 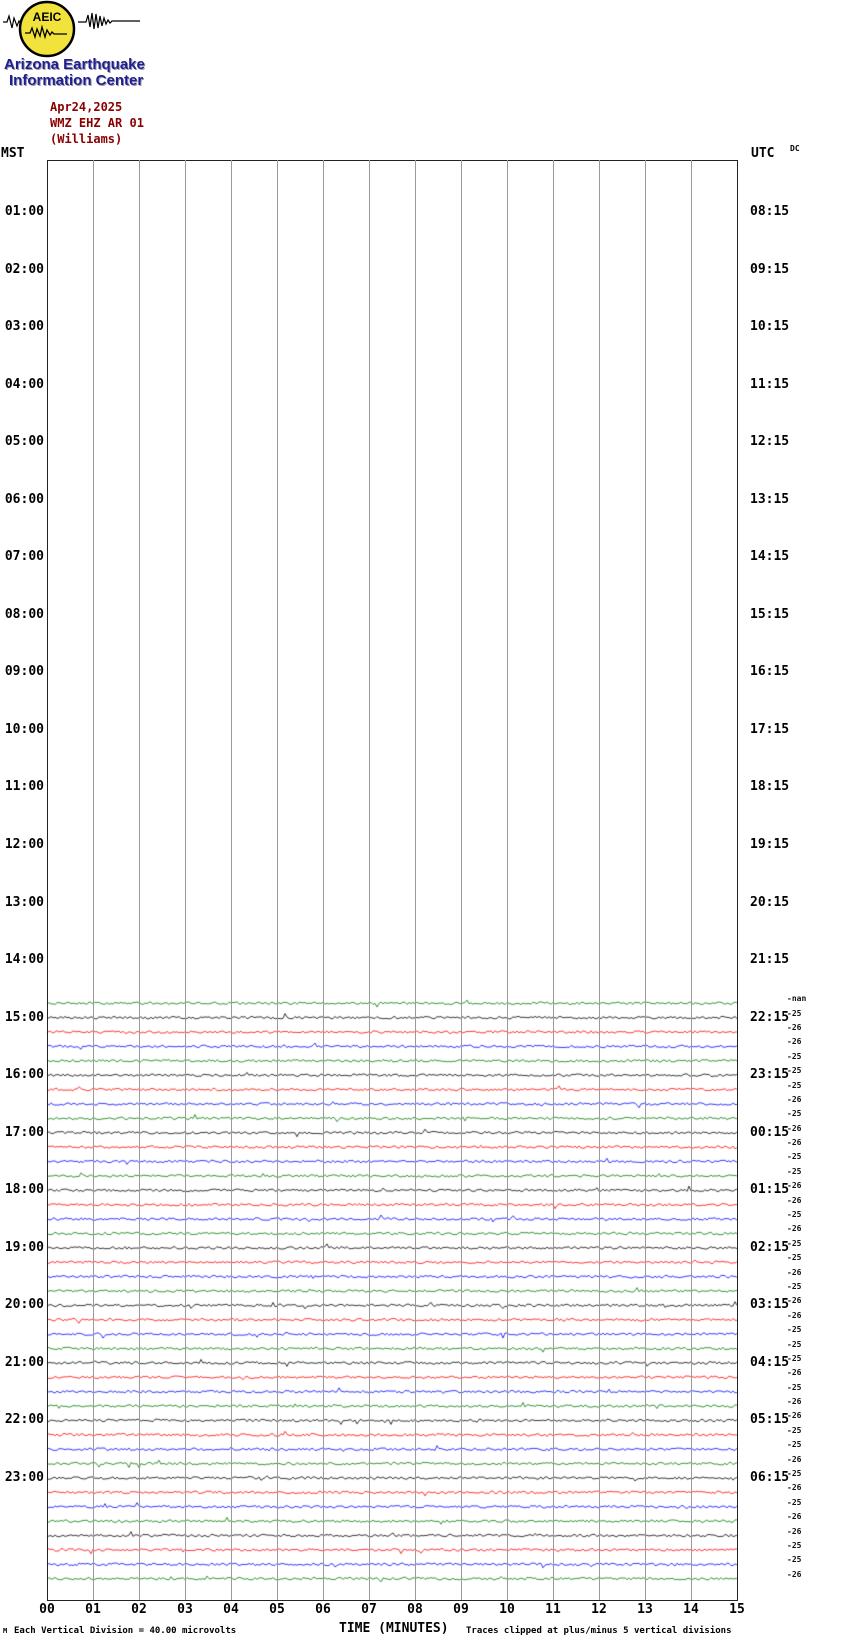 I want to click on utc-hour-label: 00:15, so click(x=770, y=1132).